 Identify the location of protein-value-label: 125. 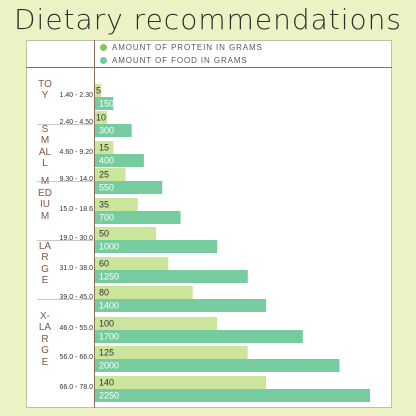
(106, 353).